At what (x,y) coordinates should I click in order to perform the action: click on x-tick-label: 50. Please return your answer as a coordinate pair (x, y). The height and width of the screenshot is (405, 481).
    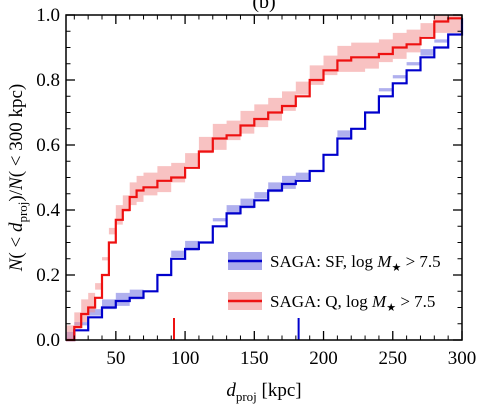
    Looking at the image, I should click on (115, 358).